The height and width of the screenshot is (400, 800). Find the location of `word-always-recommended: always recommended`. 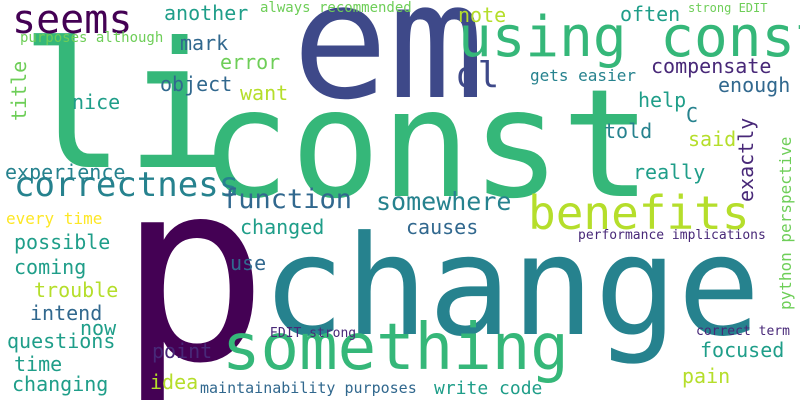

word-always-recommended: always recommended is located at coordinates (336, 8).